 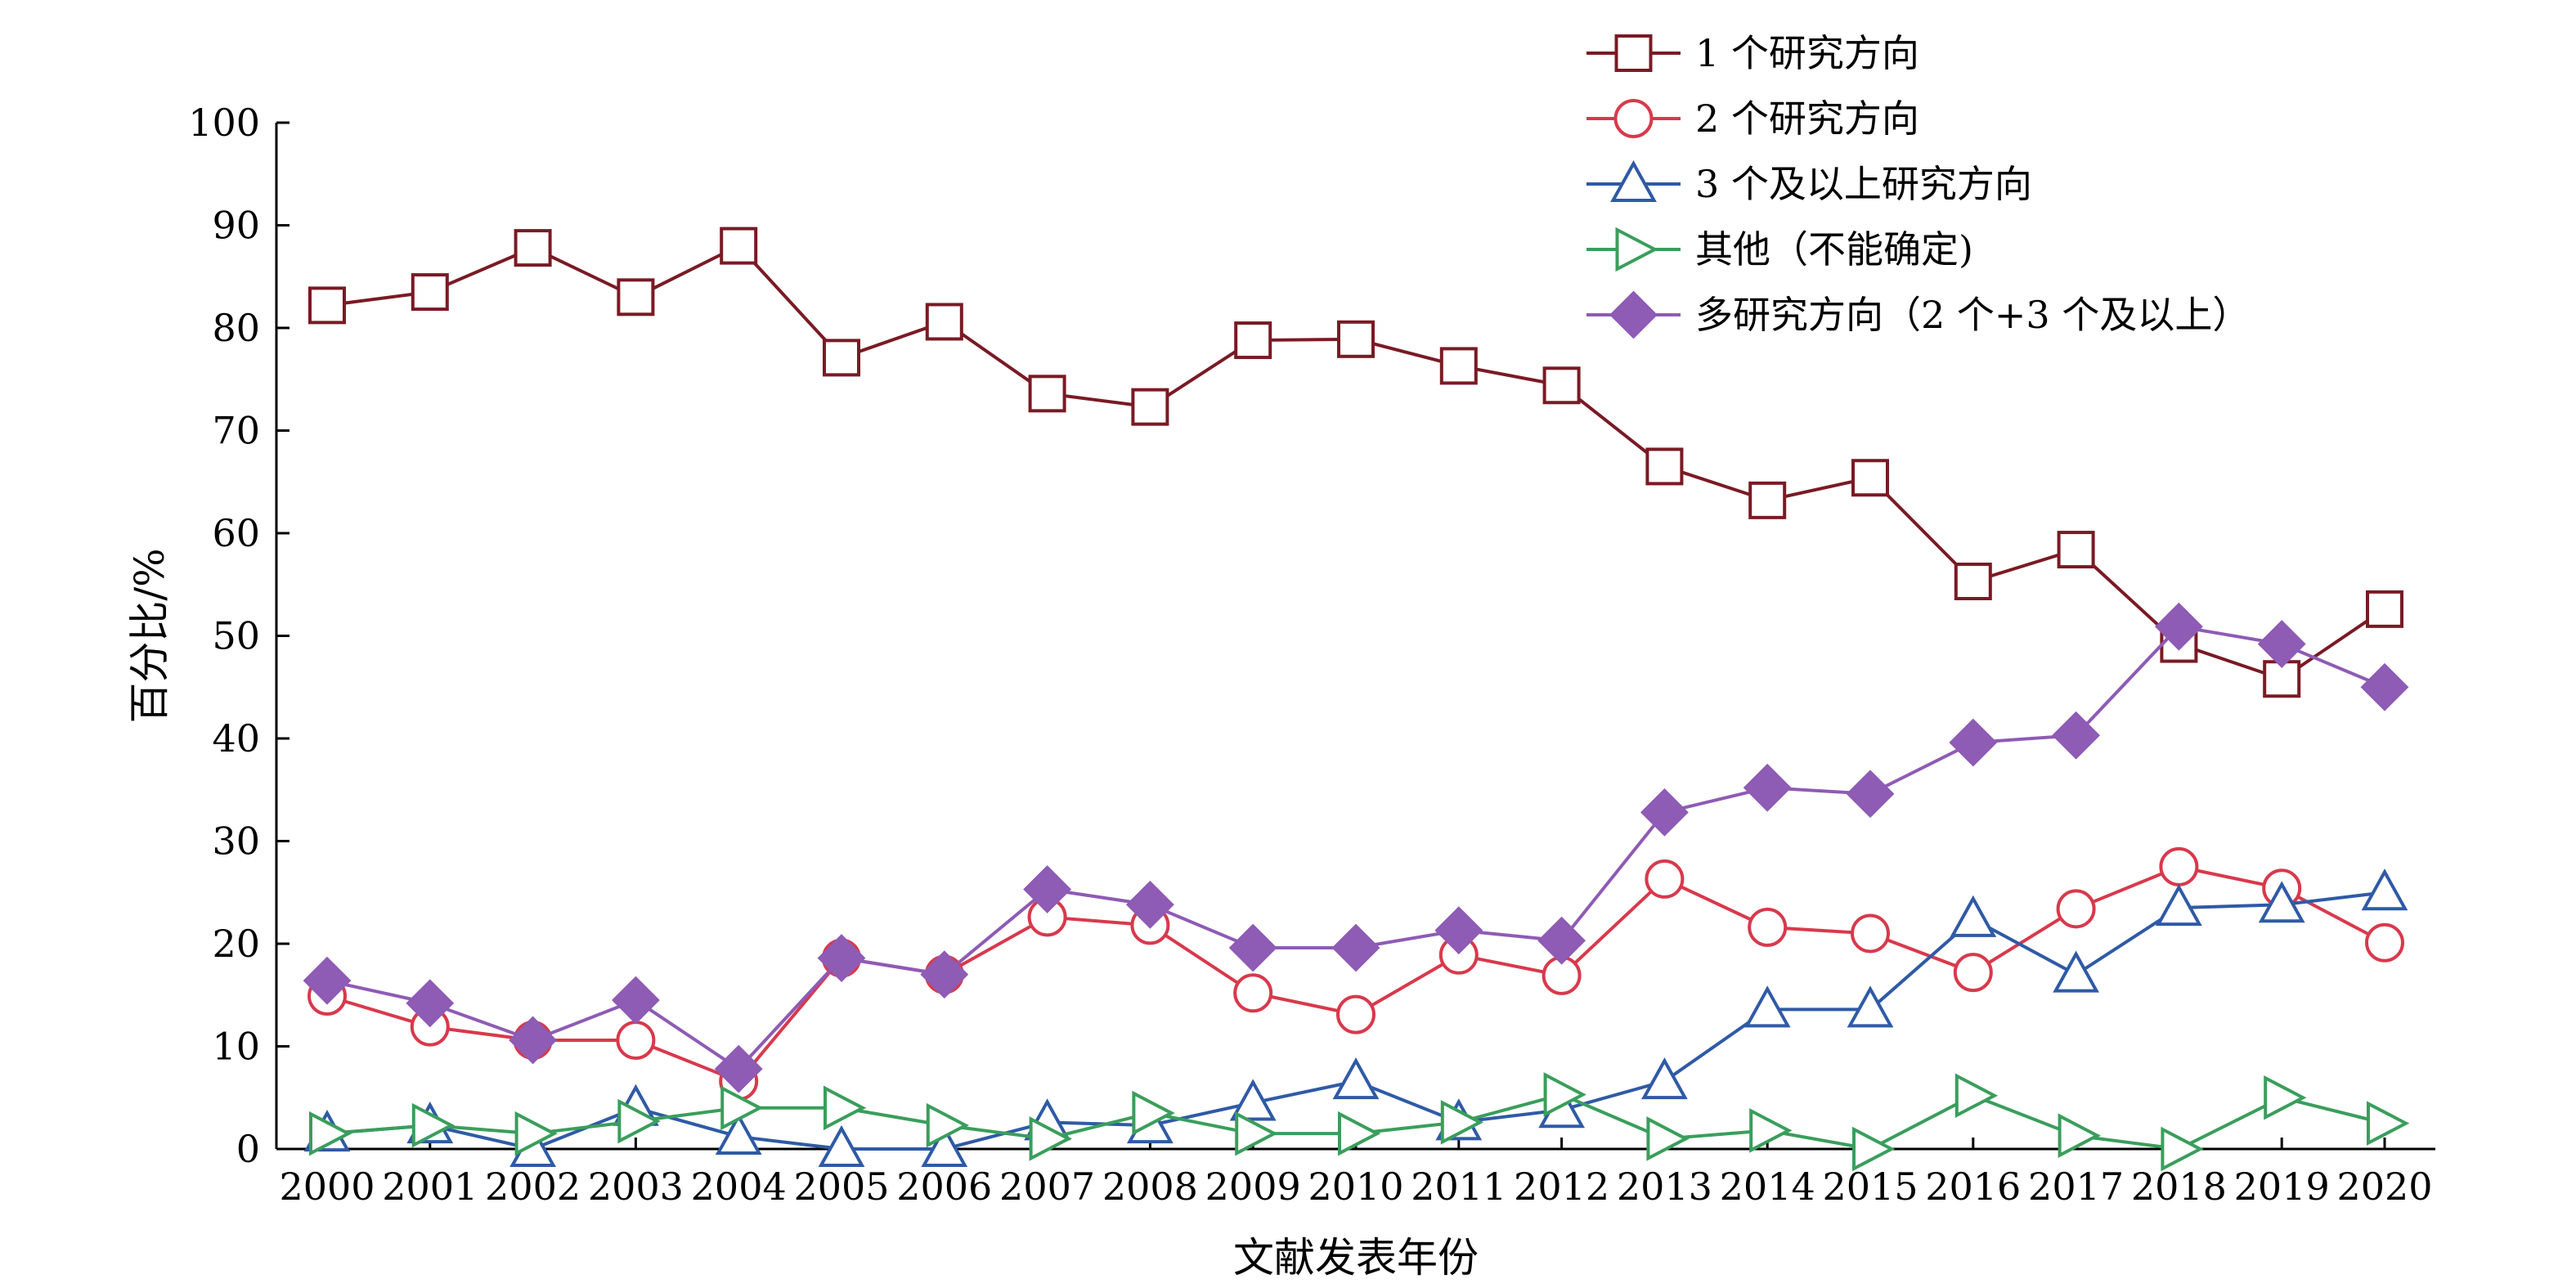 I want to click on y-axis-ticks: 0 10 20 30 40 50 60 70 80 90 100, so click(x=239, y=636).